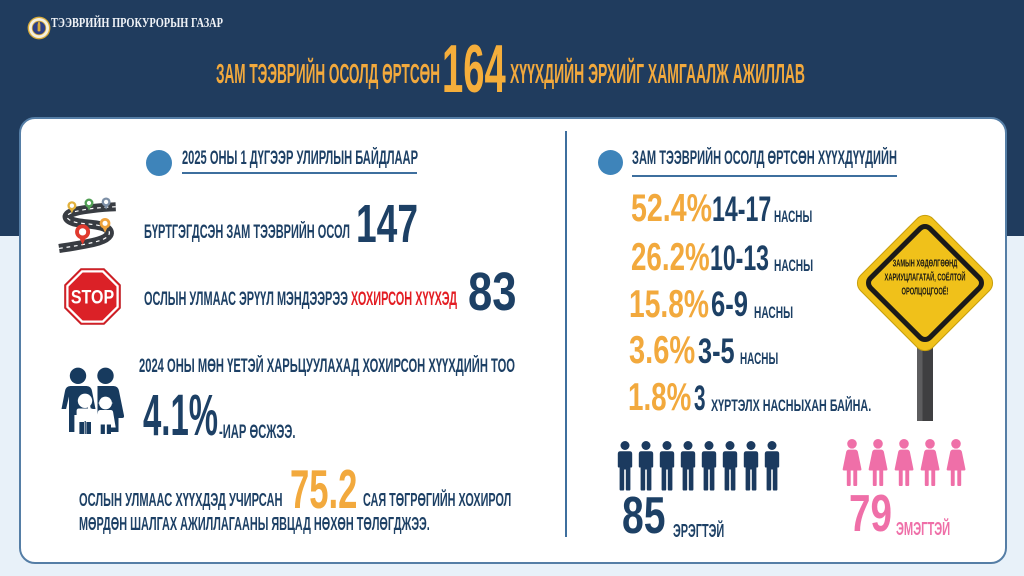 The height and width of the screenshot is (576, 1024). Describe the element at coordinates (925, 291) in the screenshot. I see `svg-text: ОРОЛЦОЦГООЁ!` at that location.